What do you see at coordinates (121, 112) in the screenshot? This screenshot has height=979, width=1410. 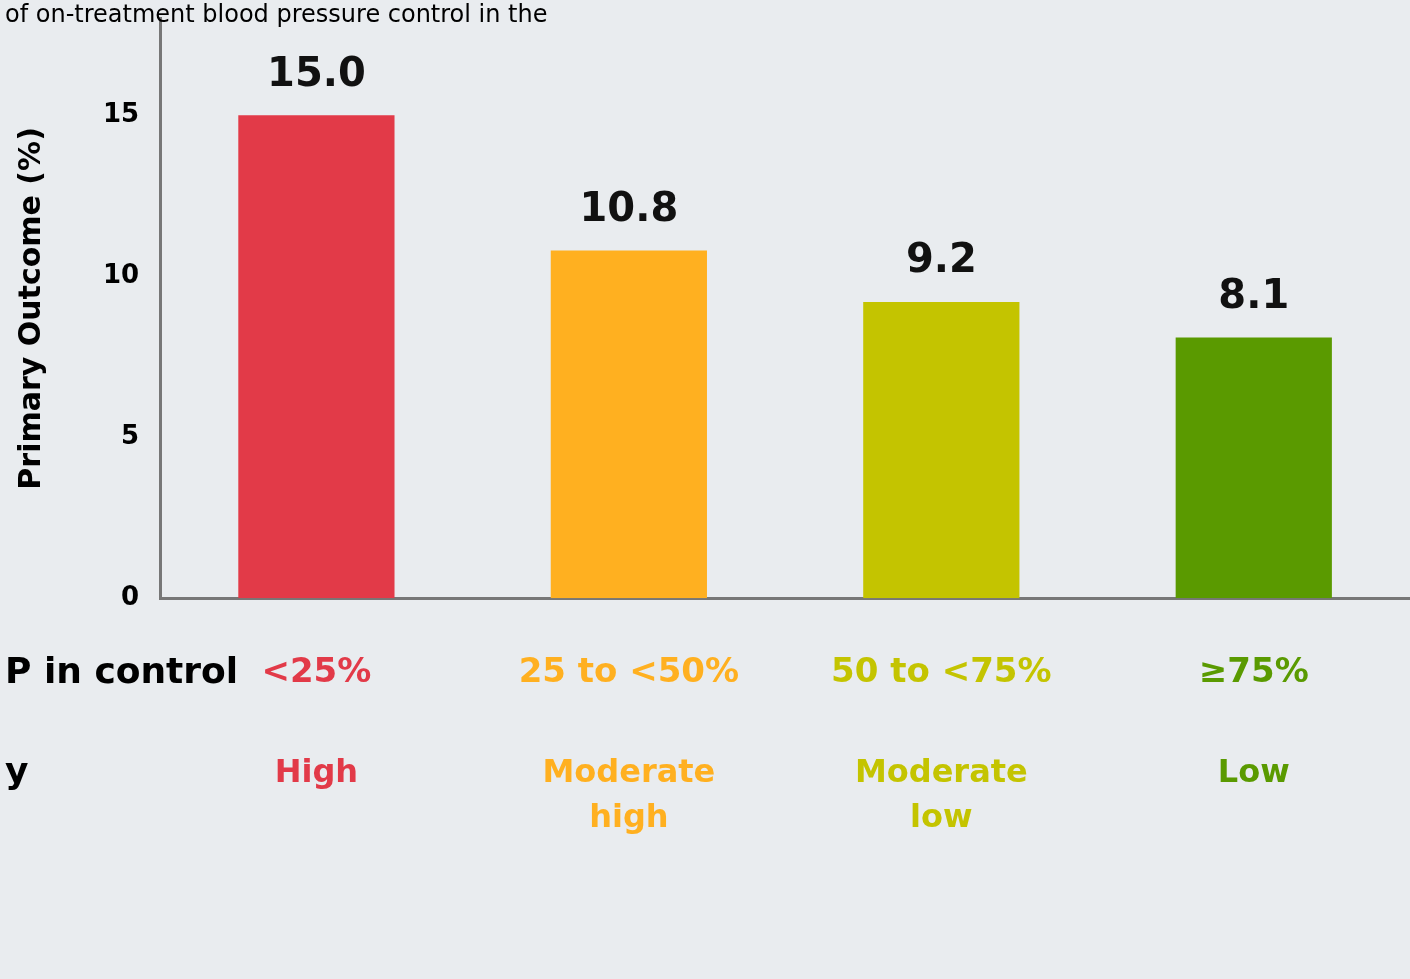 I see `y-tick-label: 15` at bounding box center [121, 112].